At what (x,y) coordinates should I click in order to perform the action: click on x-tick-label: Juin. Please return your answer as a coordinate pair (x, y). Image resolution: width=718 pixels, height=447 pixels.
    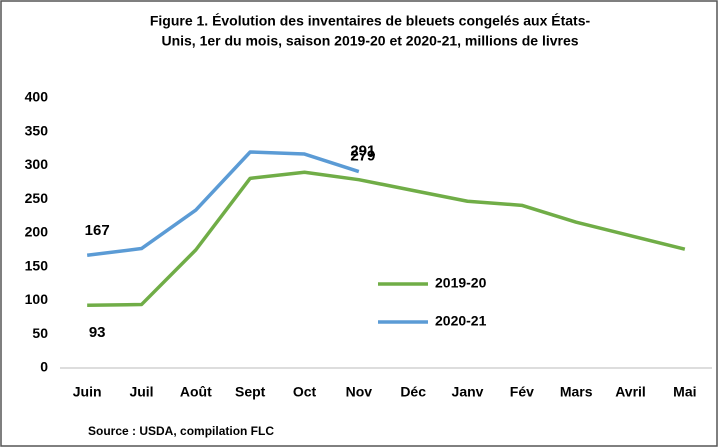
    Looking at the image, I should click on (87, 392).